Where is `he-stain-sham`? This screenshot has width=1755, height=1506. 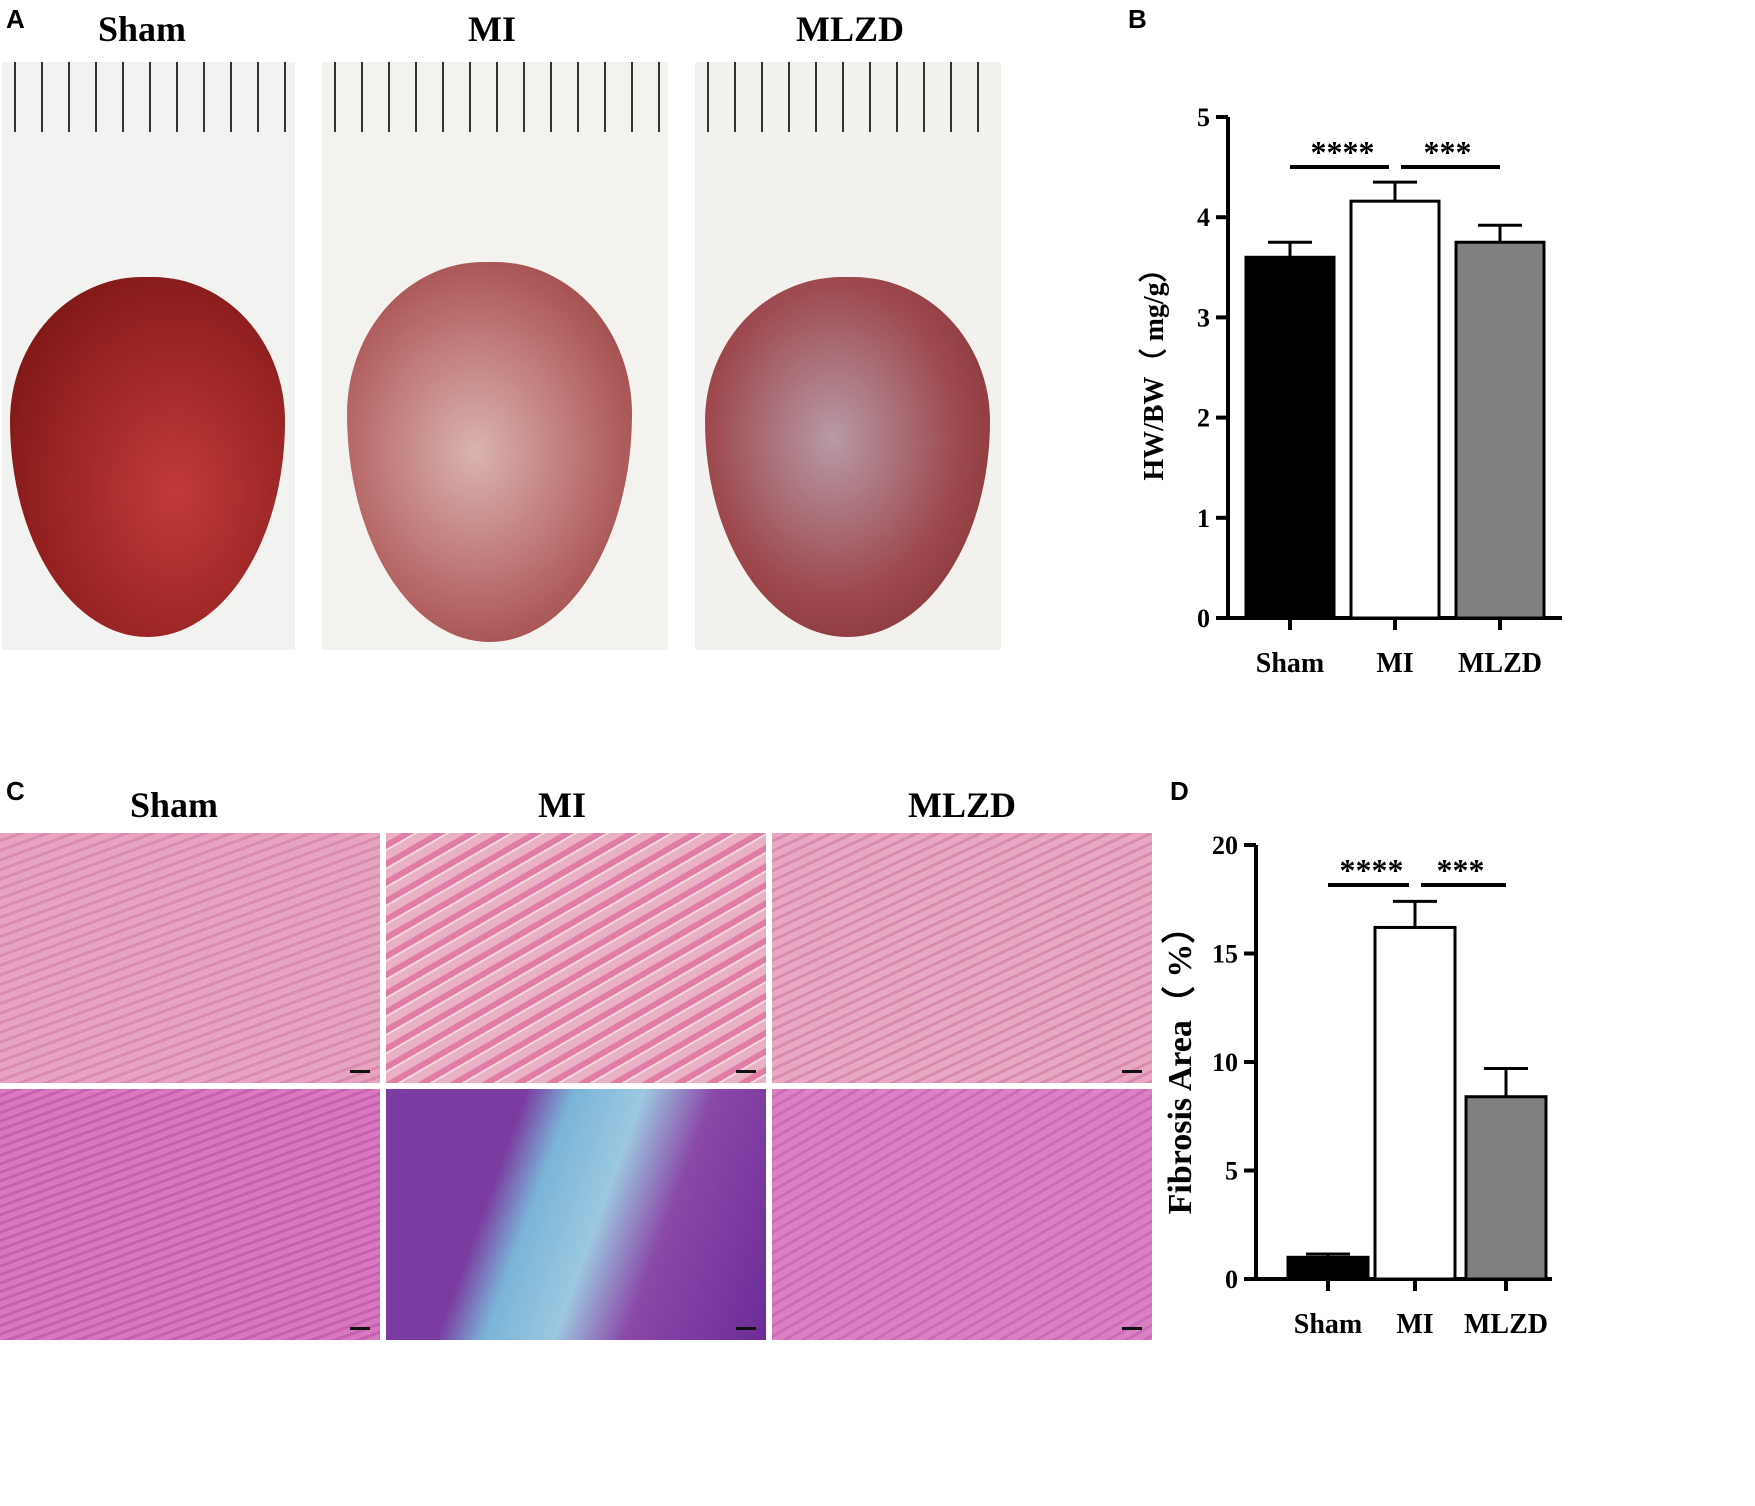
he-stain-sham is located at coordinates (190, 958).